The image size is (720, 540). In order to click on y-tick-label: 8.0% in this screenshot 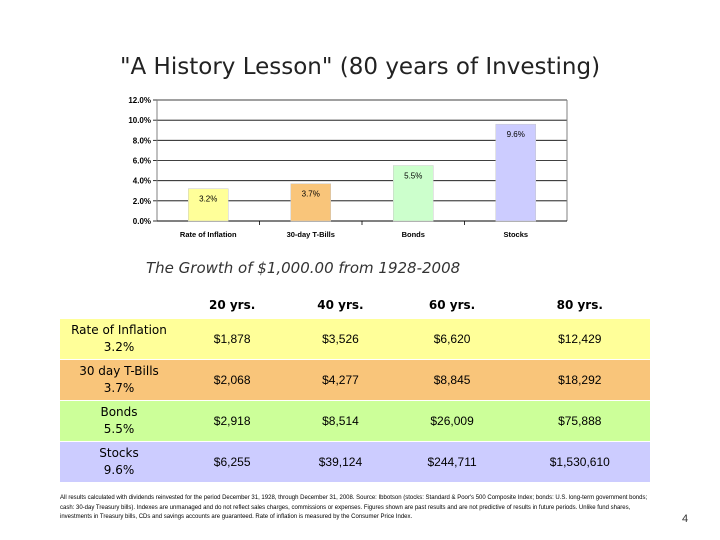, I will do `click(142, 140)`.